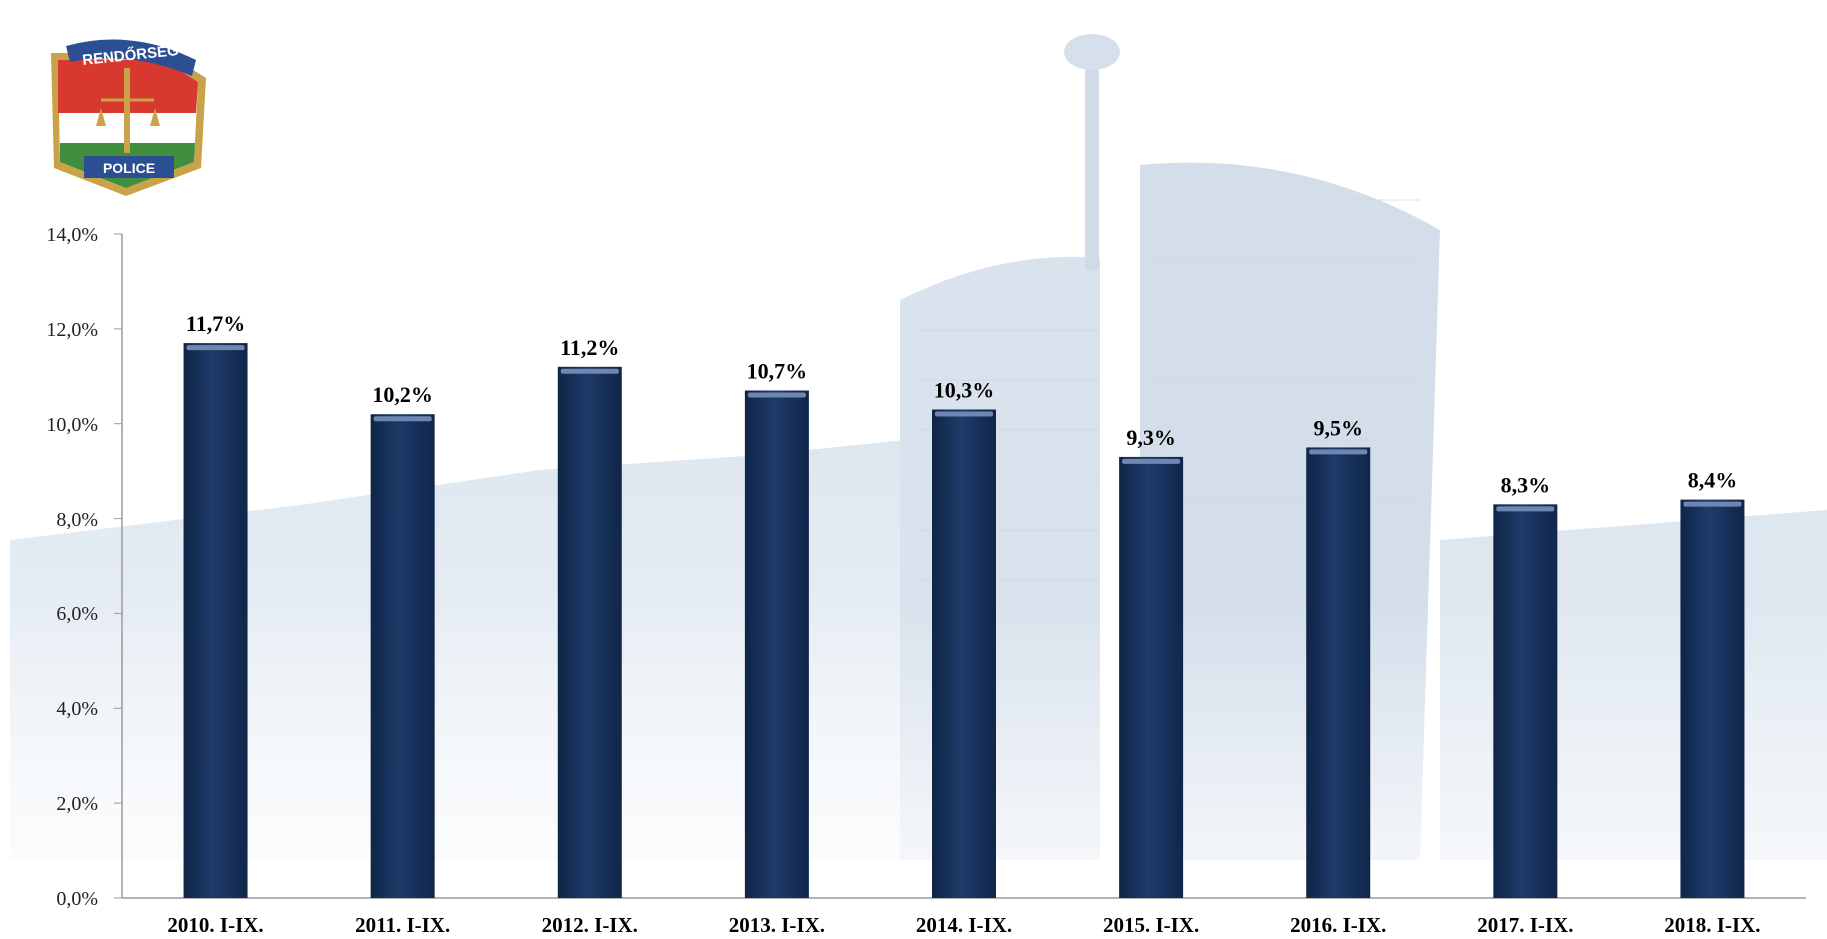  What do you see at coordinates (1526, 484) in the screenshot?
I see `bar-data-label: 8,3%` at bounding box center [1526, 484].